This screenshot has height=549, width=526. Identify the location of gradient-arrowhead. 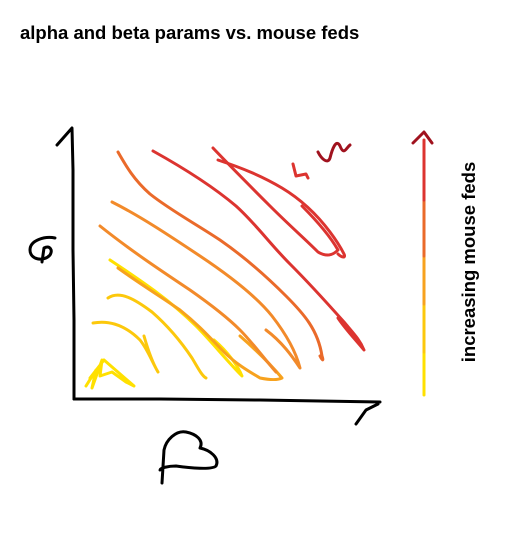
(422, 137).